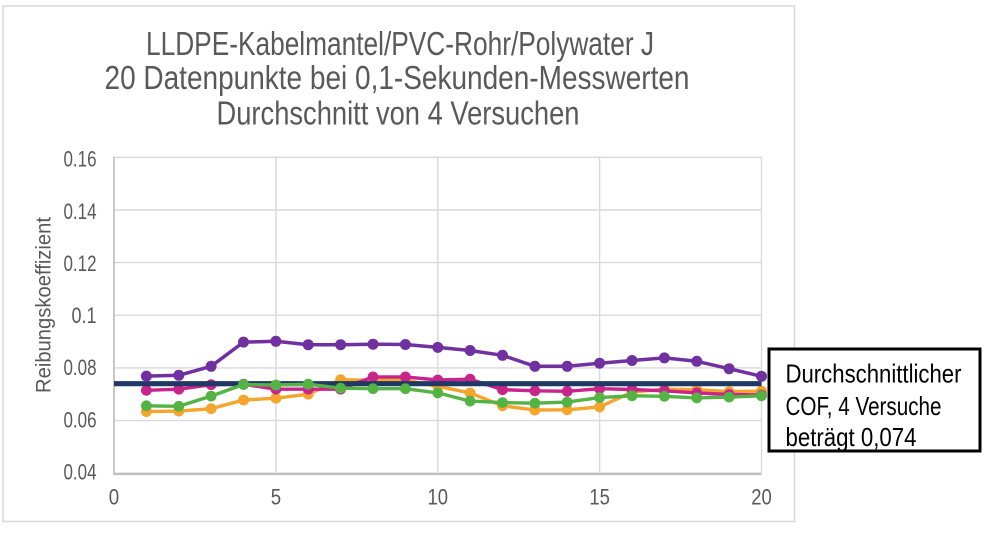 Image resolution: width=989 pixels, height=545 pixels. Describe the element at coordinates (761, 497) in the screenshot. I see `svg-text: 20` at that location.